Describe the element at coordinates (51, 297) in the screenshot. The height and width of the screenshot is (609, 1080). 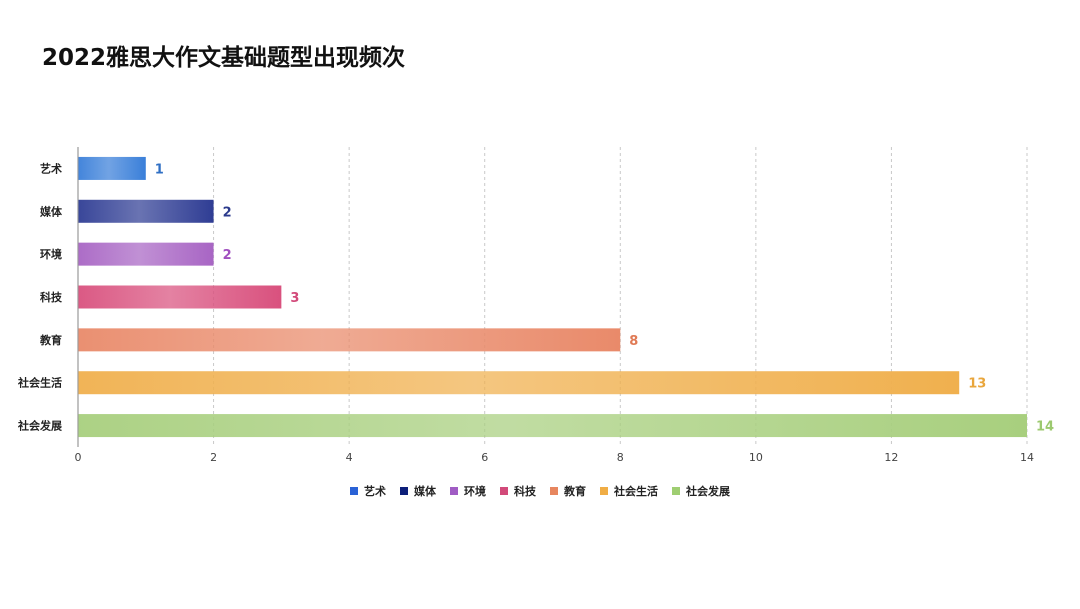
I see `y-tick-label: 科技` at that location.